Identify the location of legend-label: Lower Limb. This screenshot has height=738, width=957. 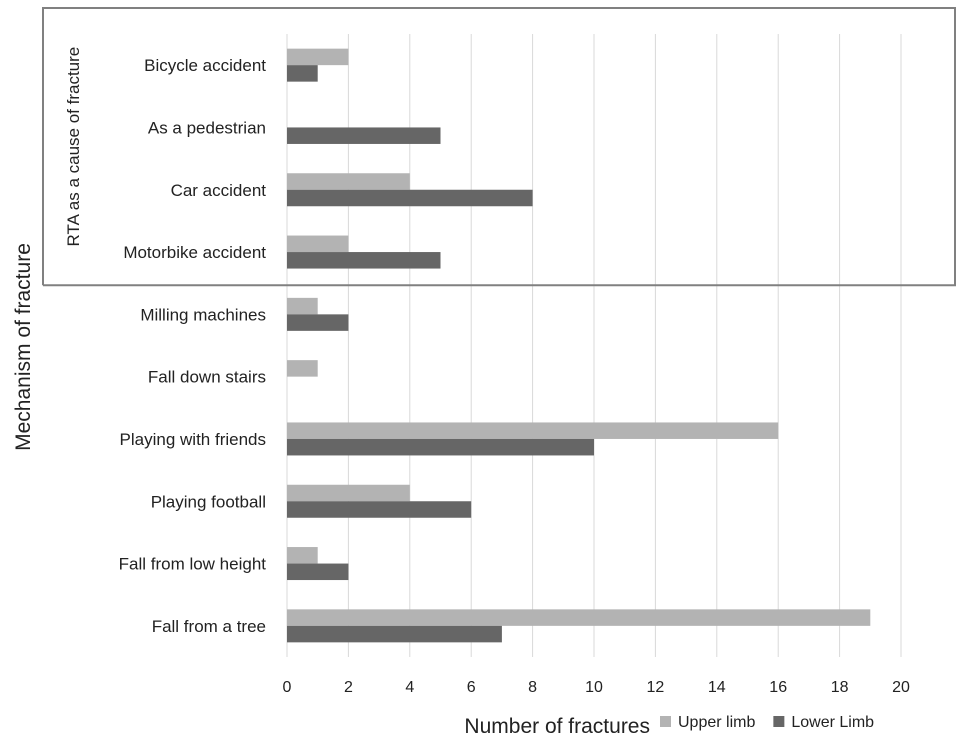
(832, 722).